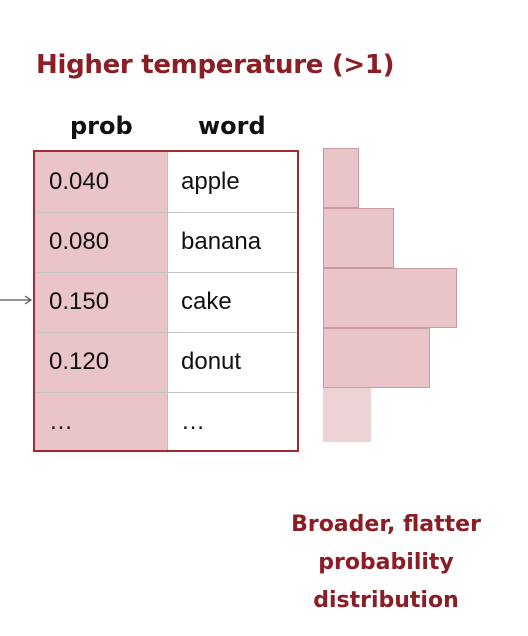 This screenshot has height=636, width=528. I want to click on table-row: 0.120 donut, so click(166, 362).